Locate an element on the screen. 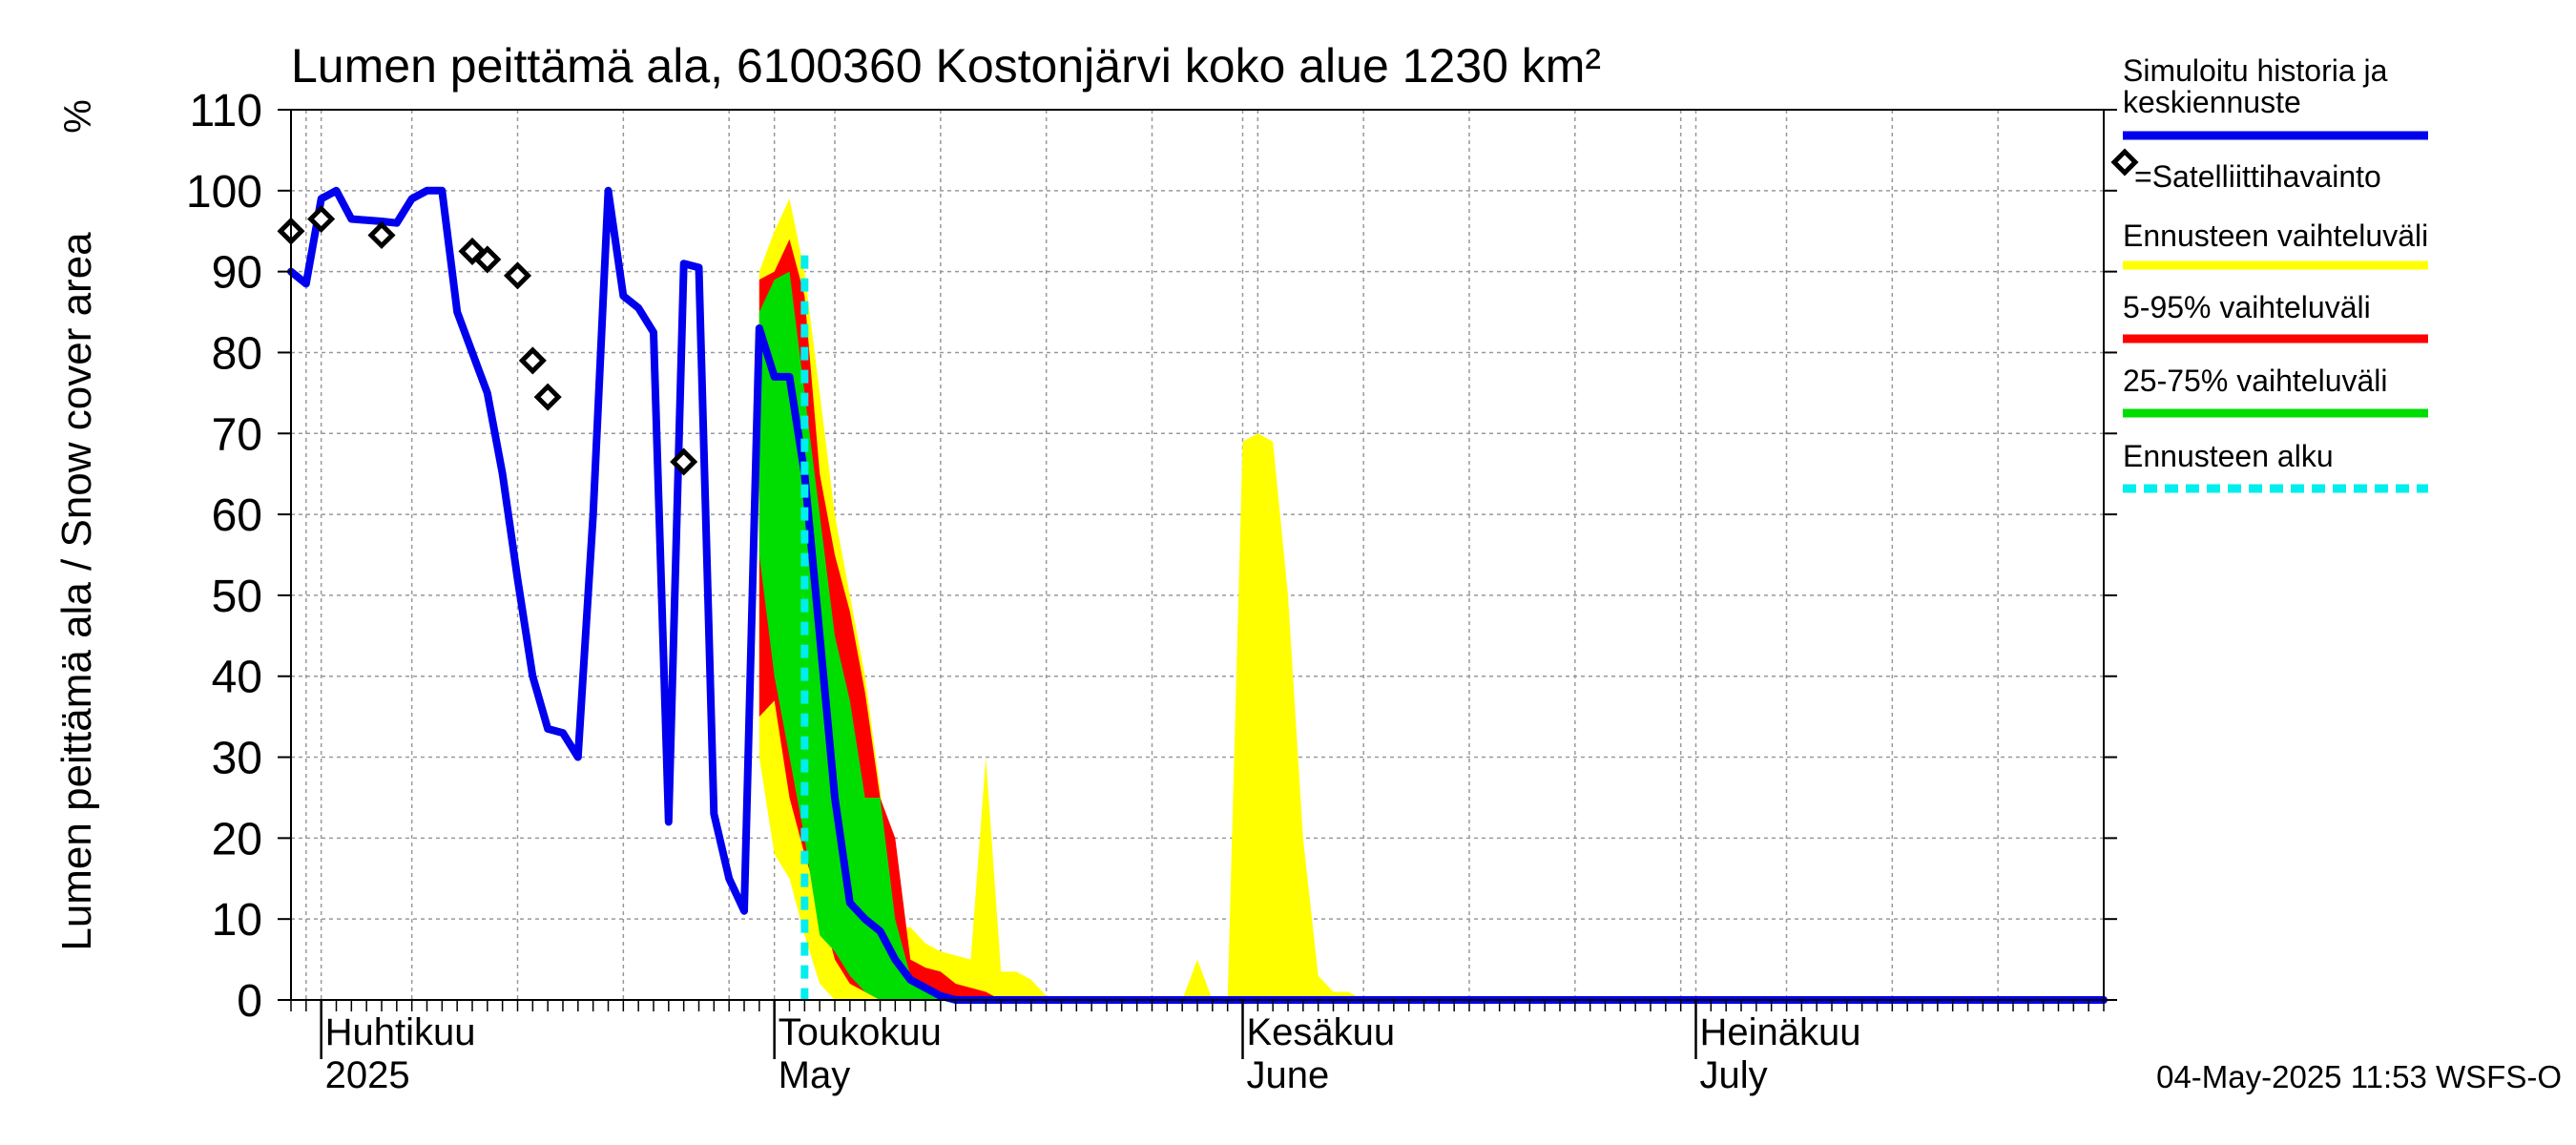  x-month-label-fi: Kesäkuu is located at coordinates (1321, 1032).